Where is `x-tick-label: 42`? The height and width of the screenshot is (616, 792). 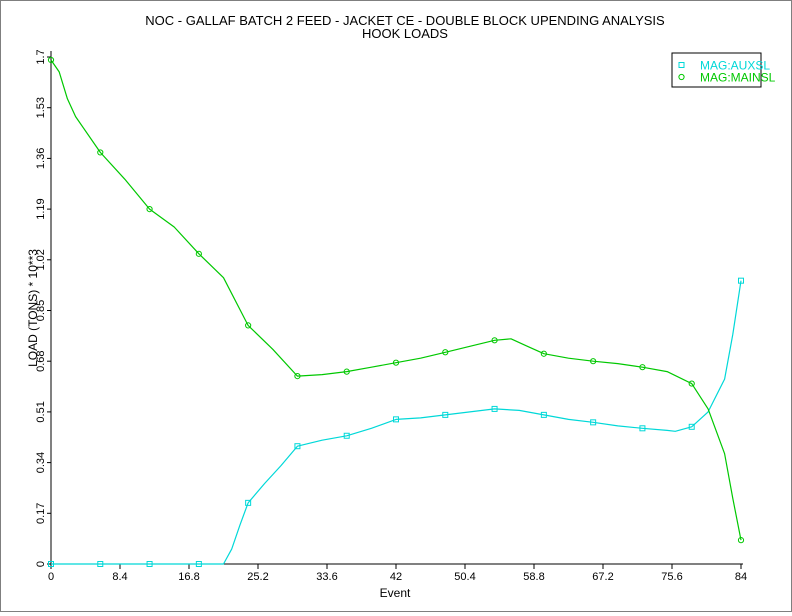
x-tick-label: 42 is located at coordinates (396, 577).